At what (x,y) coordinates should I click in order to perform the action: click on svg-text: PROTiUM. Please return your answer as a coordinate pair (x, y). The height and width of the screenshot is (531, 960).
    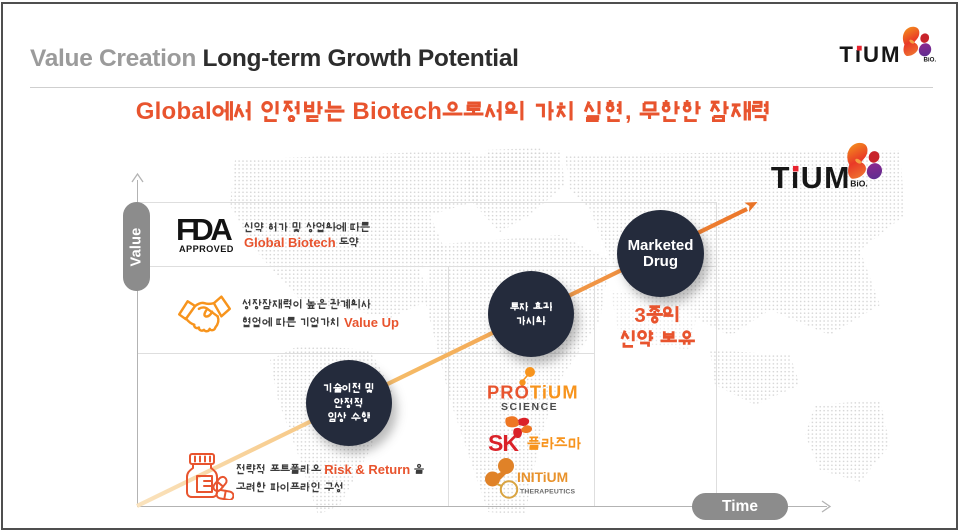
    Looking at the image, I should click on (532, 392).